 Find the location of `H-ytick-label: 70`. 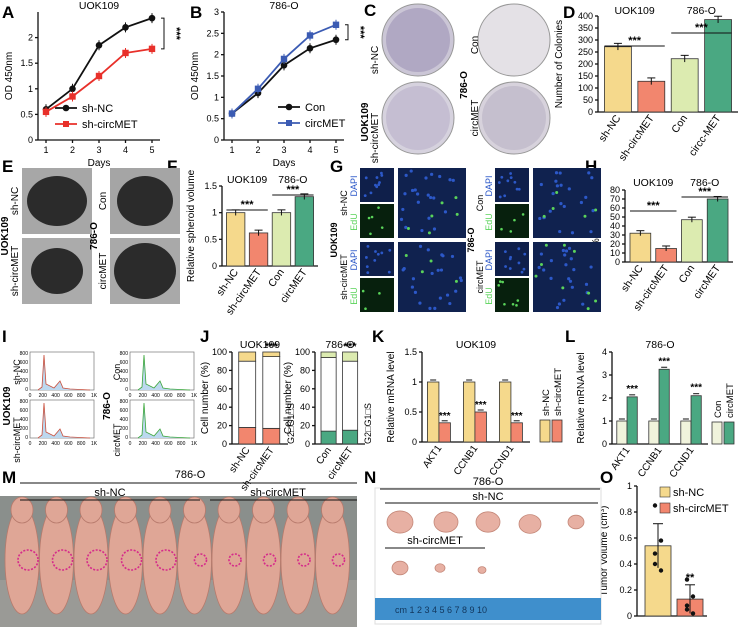

H-ytick-label: 70 is located at coordinates (615, 199).